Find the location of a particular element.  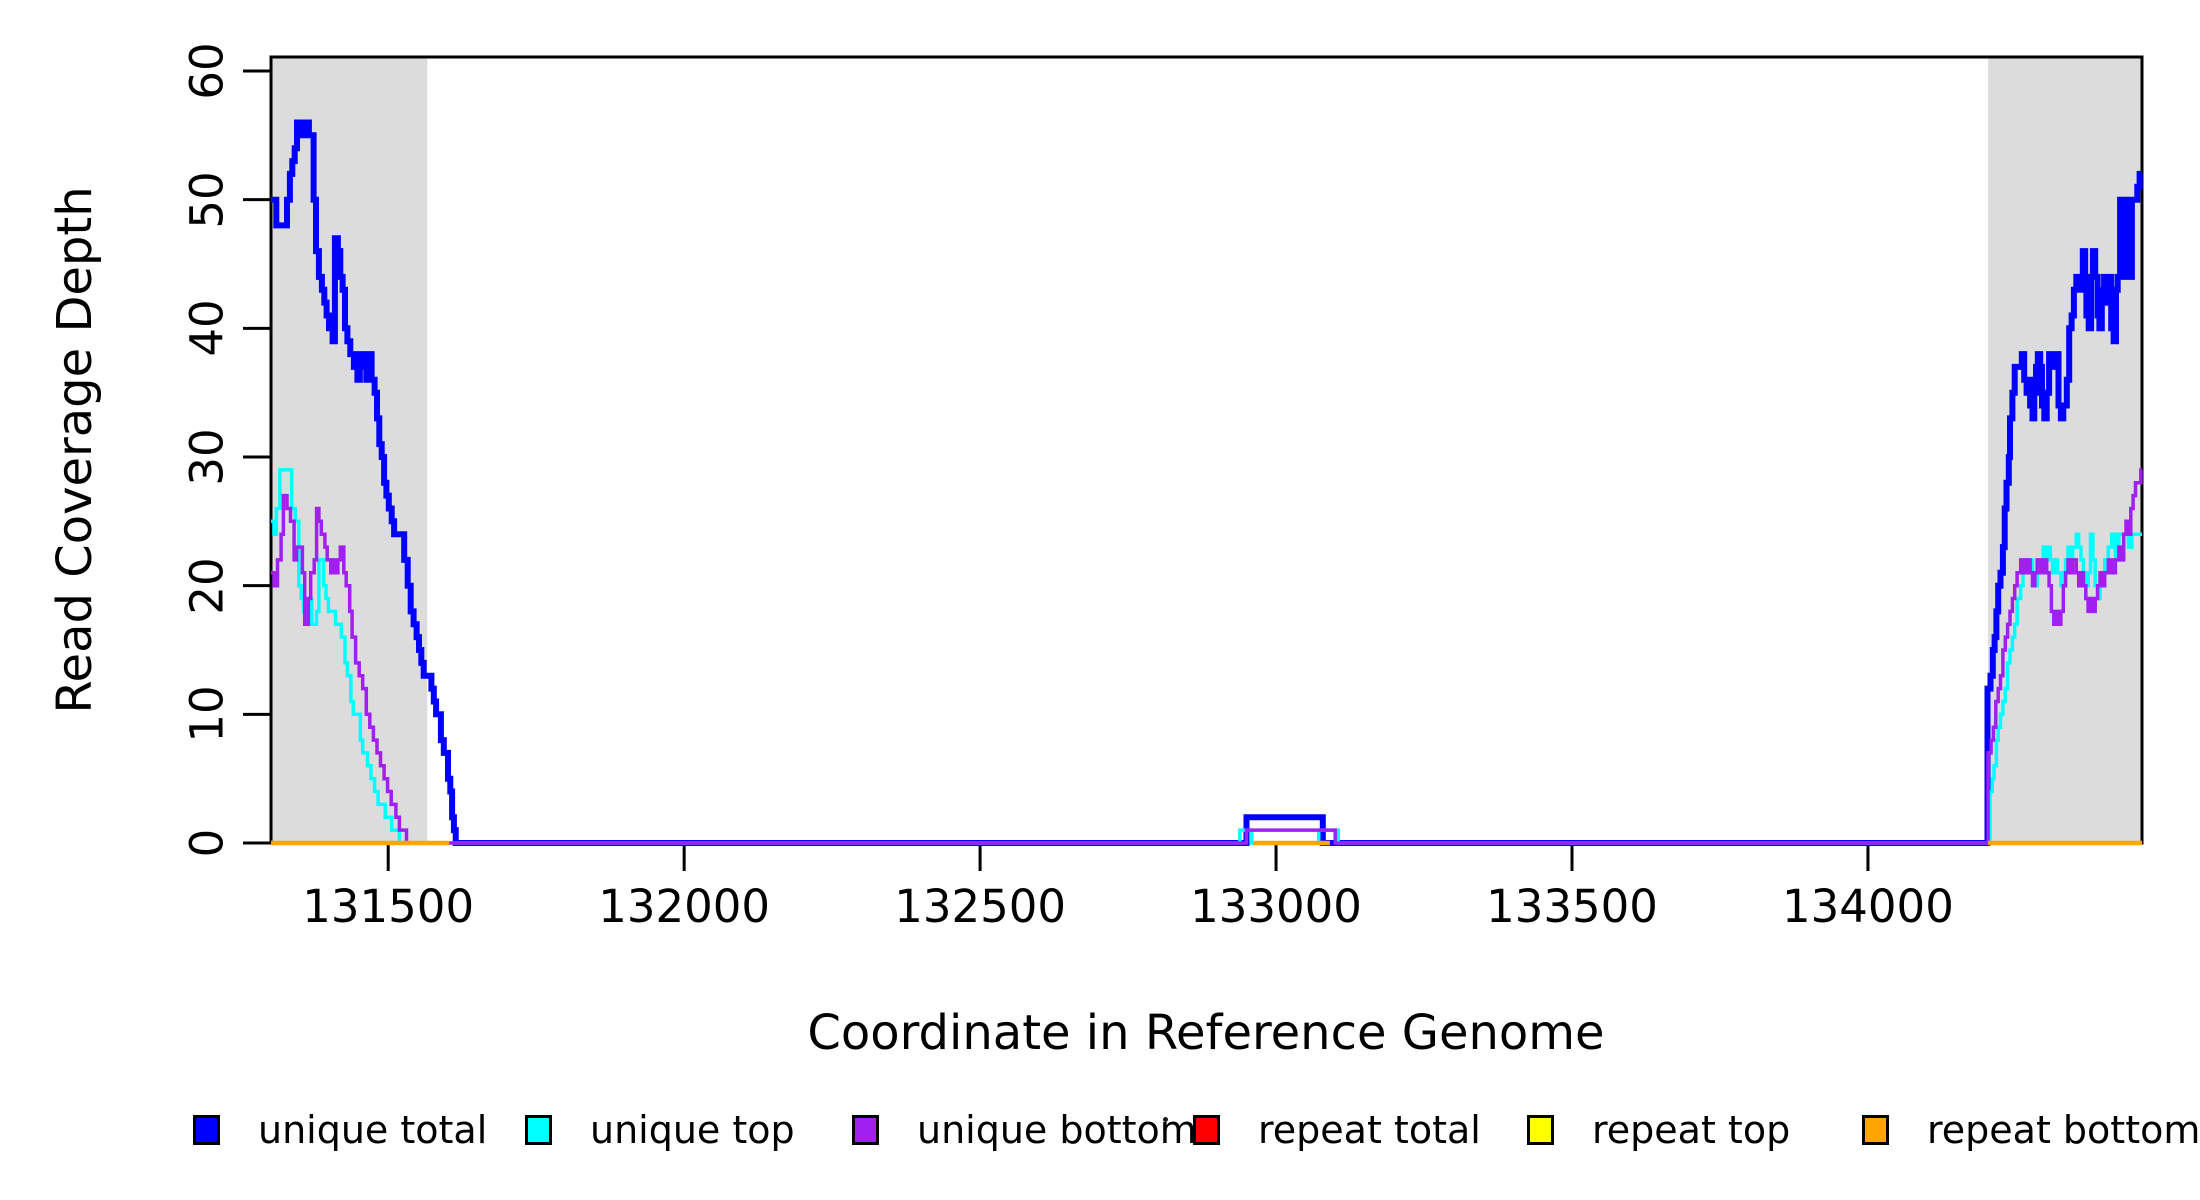

legend-swatch-unique-total is located at coordinates (206, 1130).